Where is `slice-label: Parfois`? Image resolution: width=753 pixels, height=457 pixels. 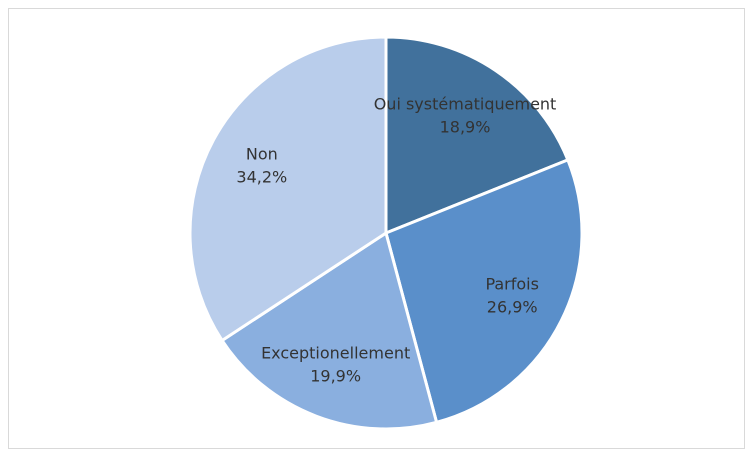 slice-label: Parfois is located at coordinates (512, 284).